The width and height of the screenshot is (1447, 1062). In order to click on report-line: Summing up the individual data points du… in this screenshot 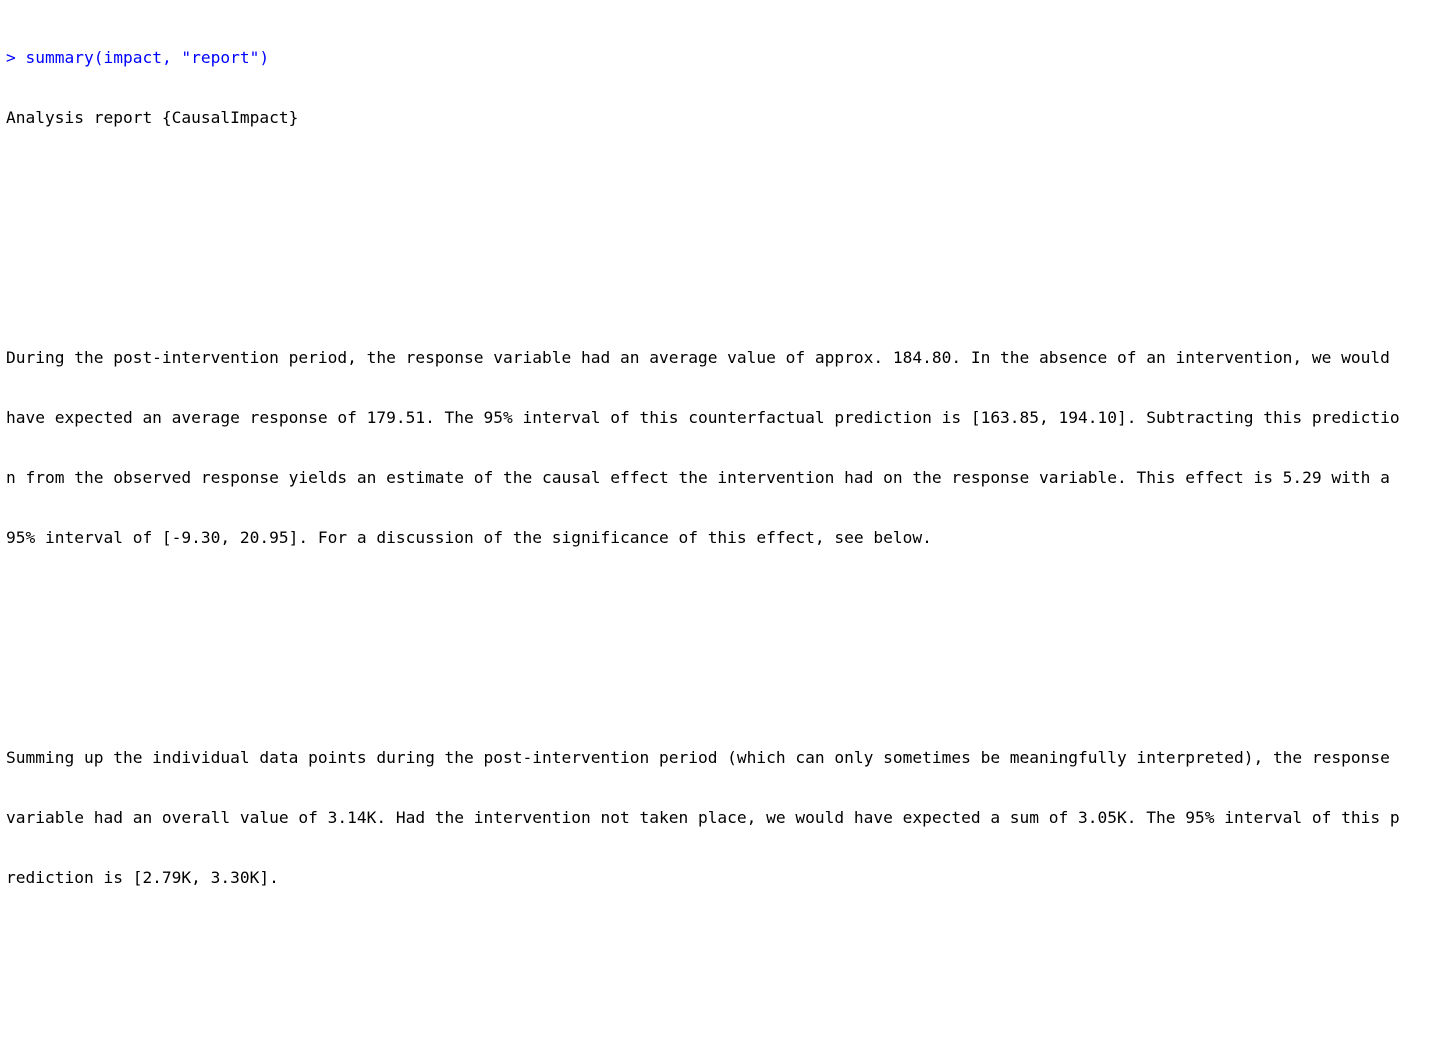, I will do `click(698, 757)`.